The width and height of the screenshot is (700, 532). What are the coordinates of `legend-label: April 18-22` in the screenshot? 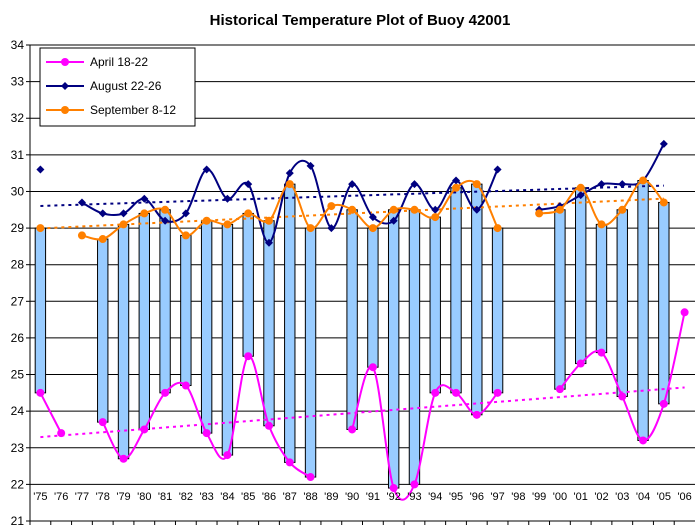 It's located at (119, 62).